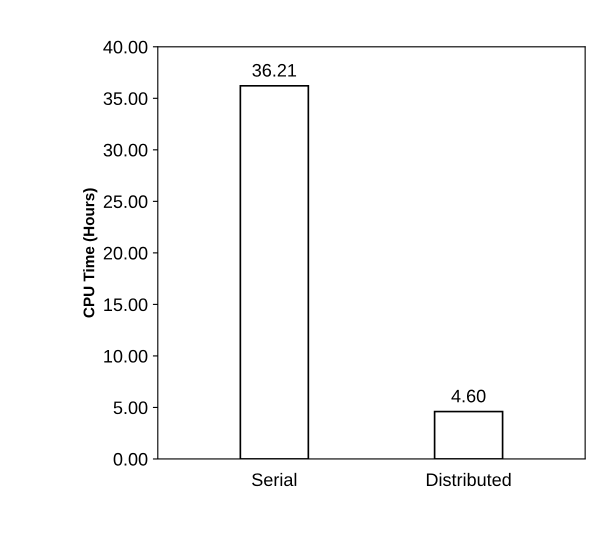 The height and width of the screenshot is (557, 614). Describe the element at coordinates (126, 99) in the screenshot. I see `y-tick-label: 35.00` at that location.